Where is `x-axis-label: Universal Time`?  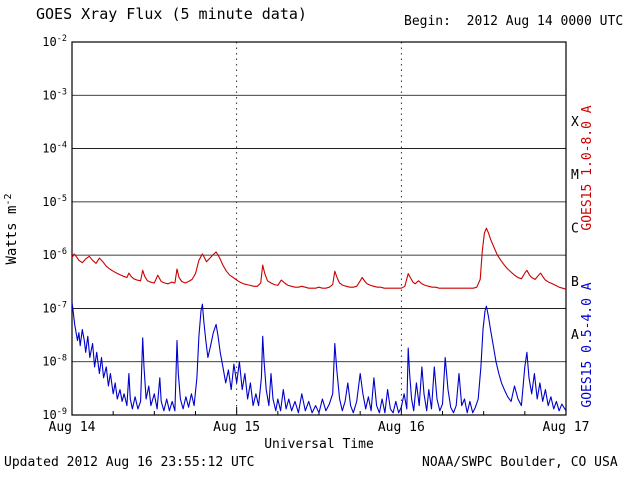
x-axis-label: Universal Time is located at coordinates (319, 444).